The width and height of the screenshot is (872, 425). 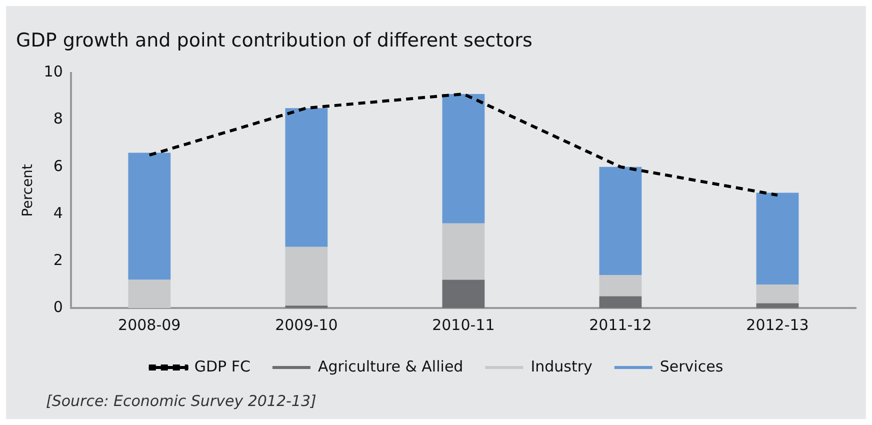 What do you see at coordinates (692, 366) in the screenshot?
I see `legend-label: Services` at bounding box center [692, 366].